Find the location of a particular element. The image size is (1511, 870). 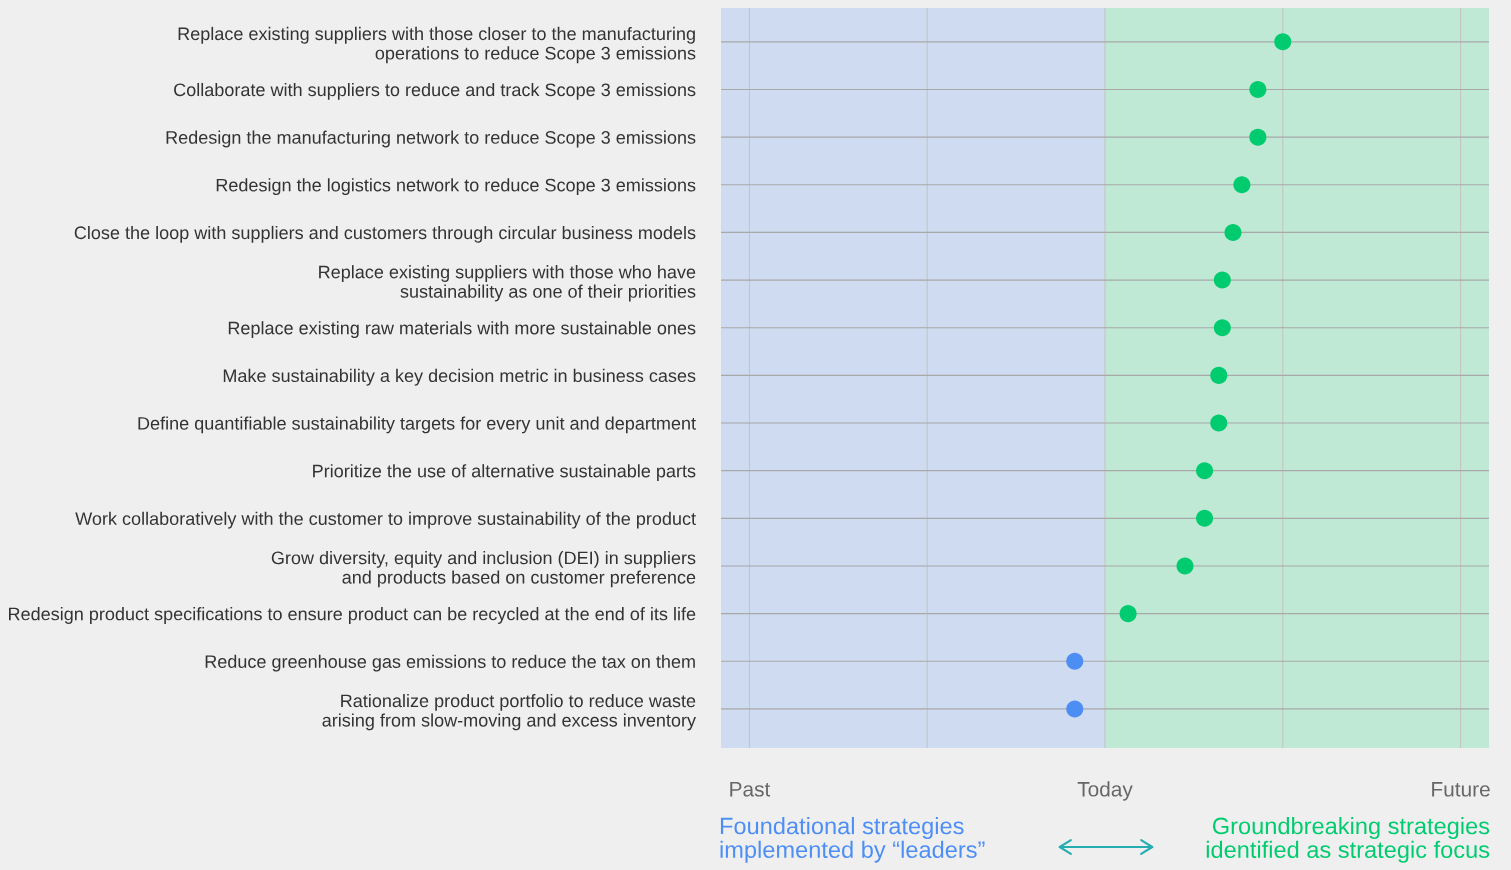

y-tick-label: Replace existing suppliers with those closer to the manufacturing operations to reduce Scope 3 emissions is located at coordinates (437, 45).